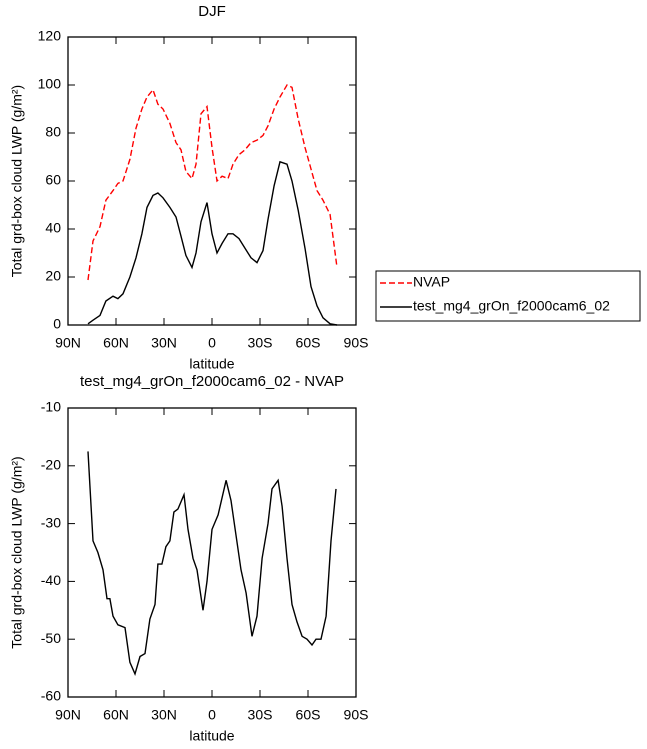  What do you see at coordinates (53, 132) in the screenshot?
I see `y-tick-label: 80` at bounding box center [53, 132].